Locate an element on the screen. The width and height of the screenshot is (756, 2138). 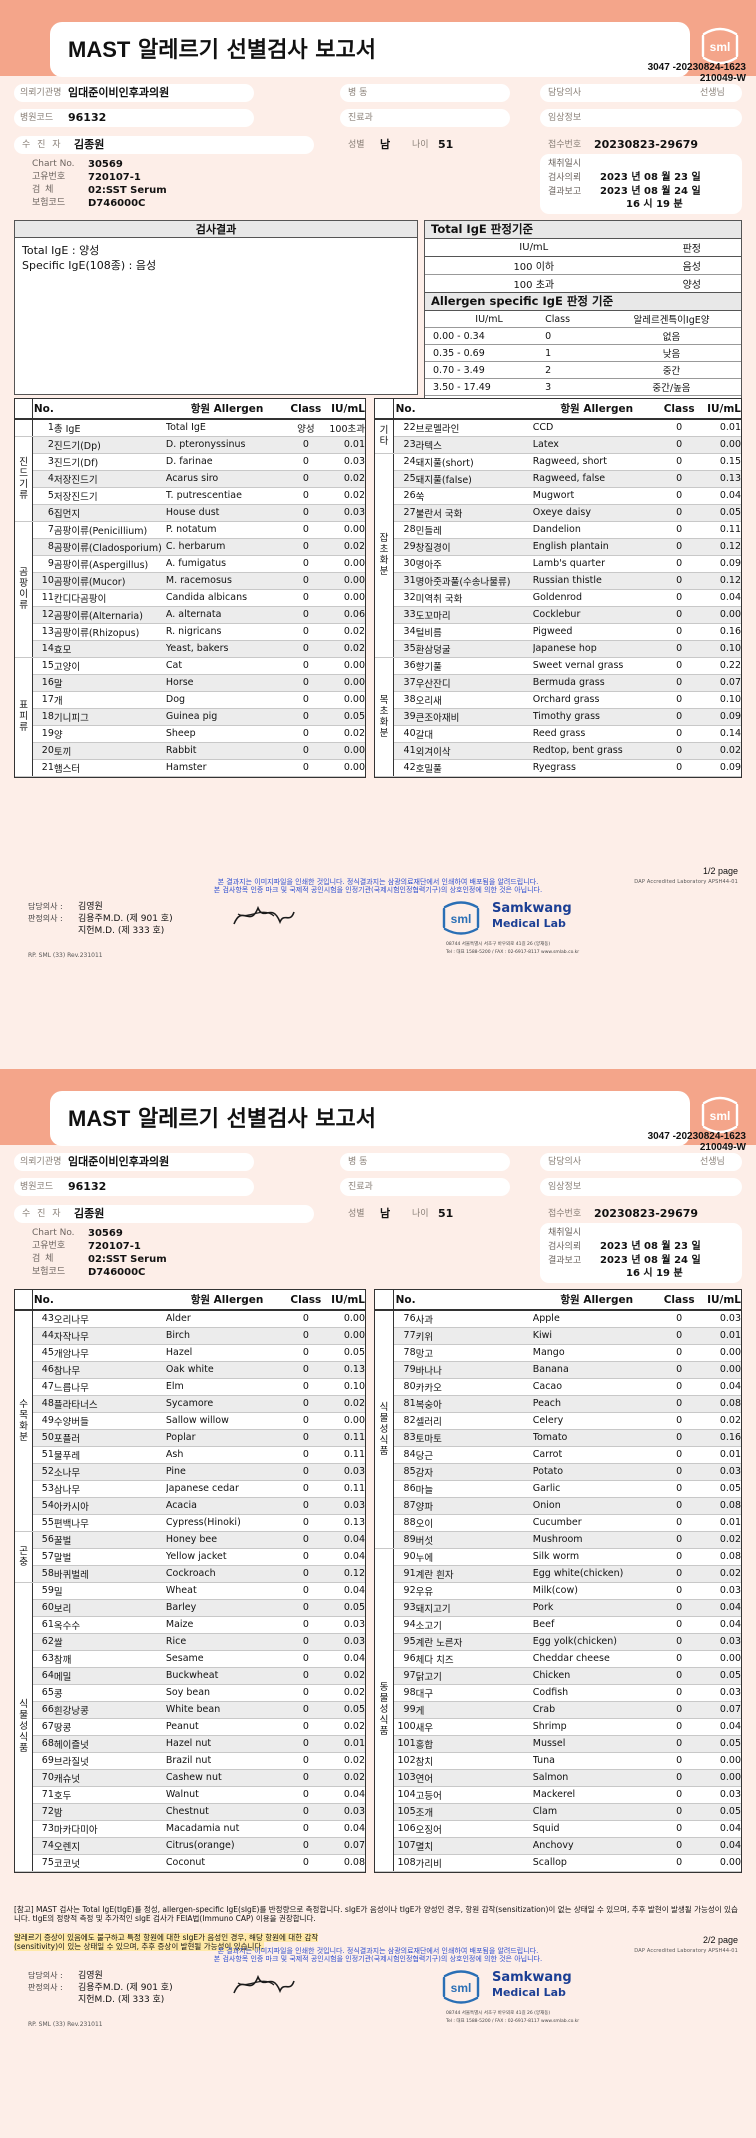
col-group is located at coordinates (24, 409).